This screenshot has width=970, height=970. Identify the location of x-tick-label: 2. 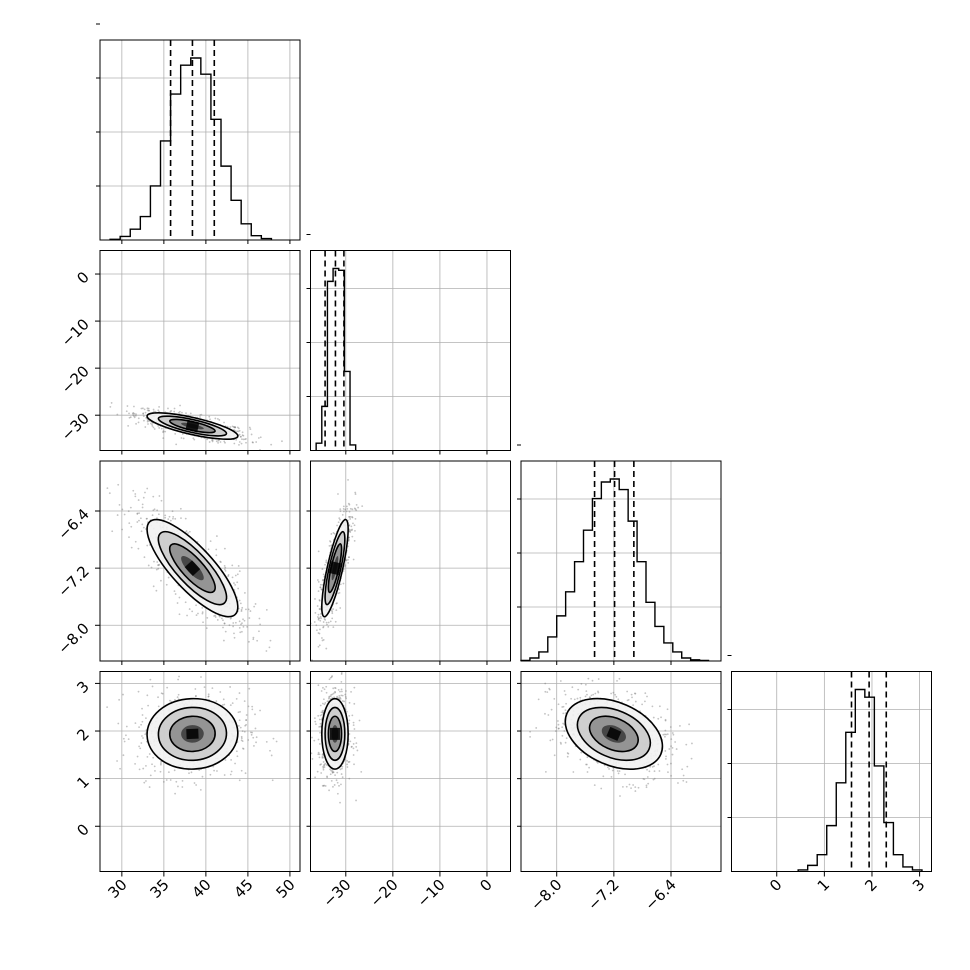
(870, 885).